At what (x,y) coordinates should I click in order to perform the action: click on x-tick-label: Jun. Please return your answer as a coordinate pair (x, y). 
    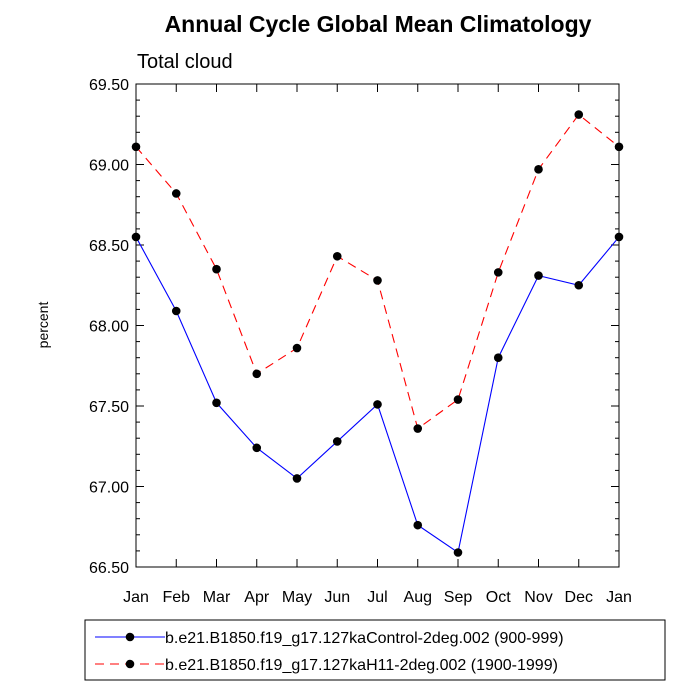
    Looking at the image, I should click on (337, 597).